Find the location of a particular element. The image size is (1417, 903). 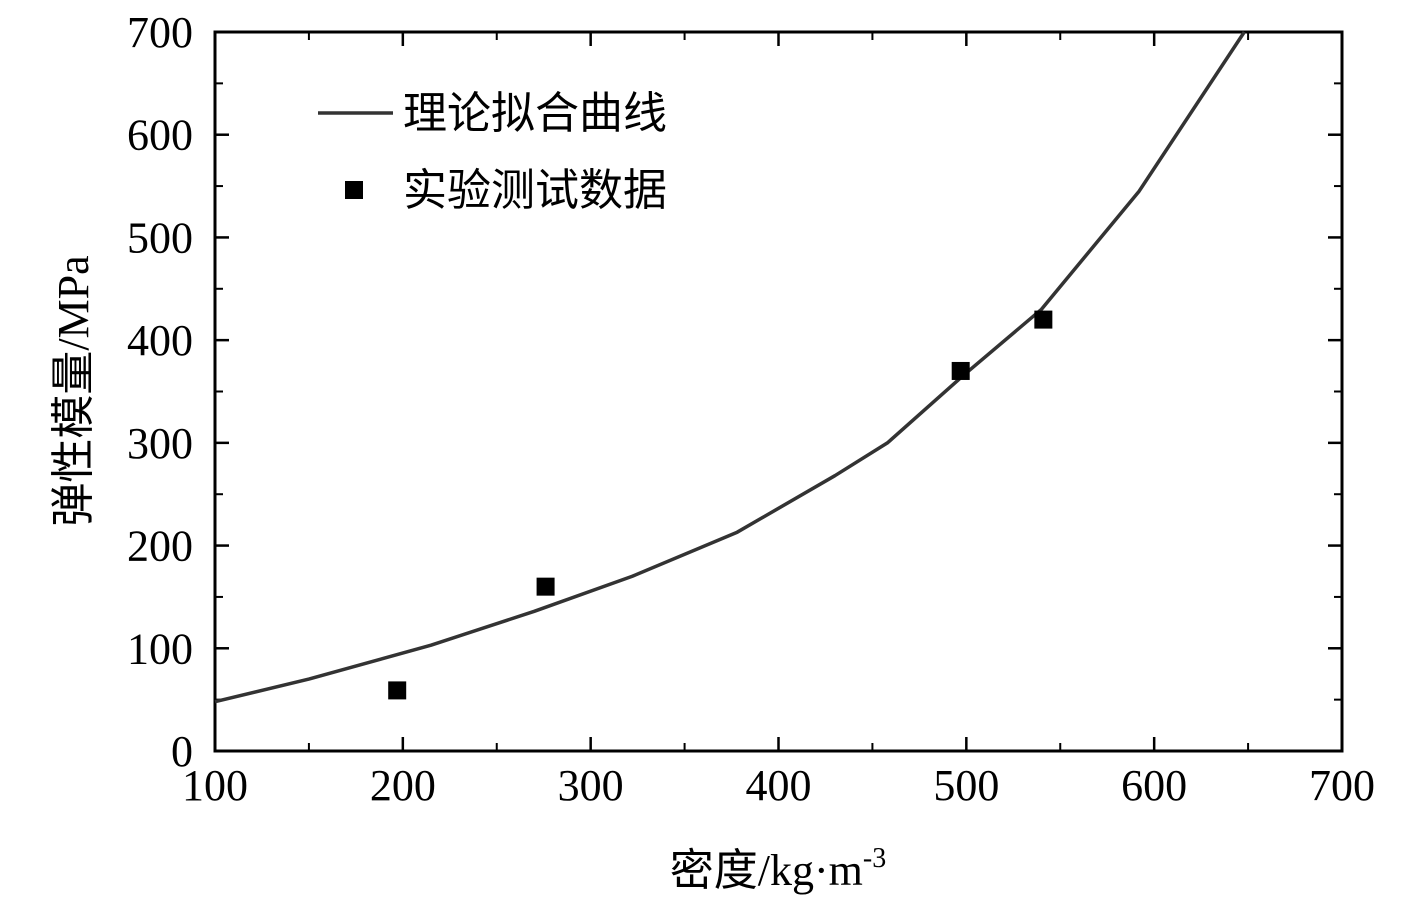

legend-label-data: 实验测试数据 is located at coordinates (535, 190).